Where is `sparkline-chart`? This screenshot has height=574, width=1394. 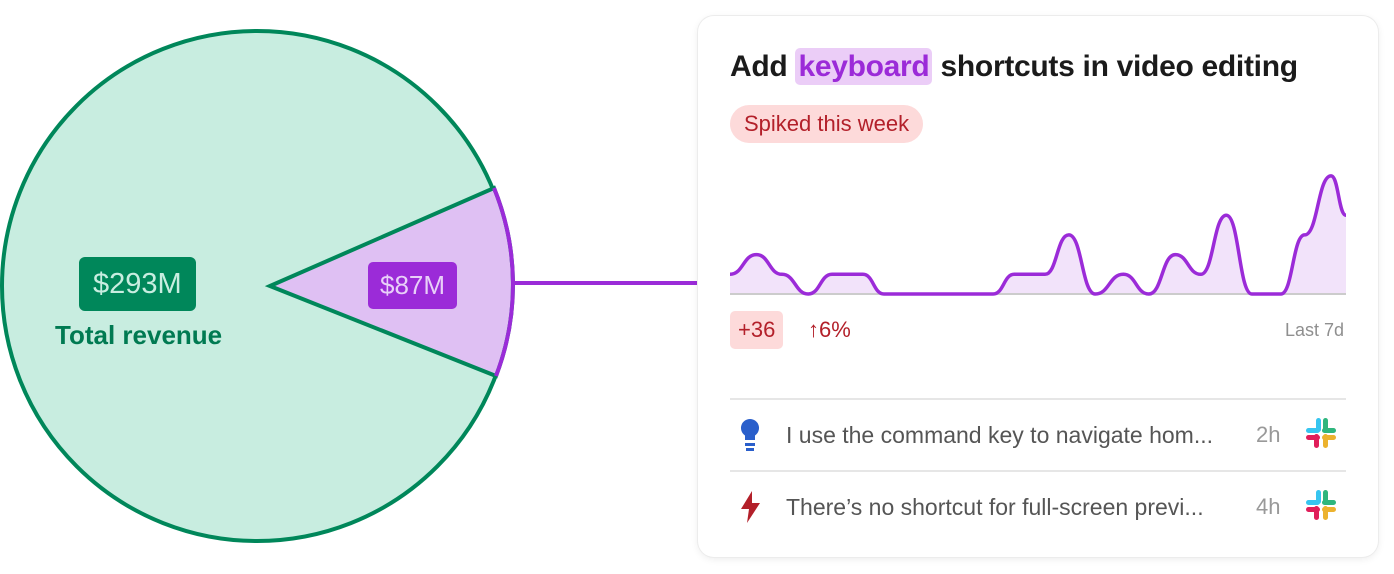 sparkline-chart is located at coordinates (1038, 235).